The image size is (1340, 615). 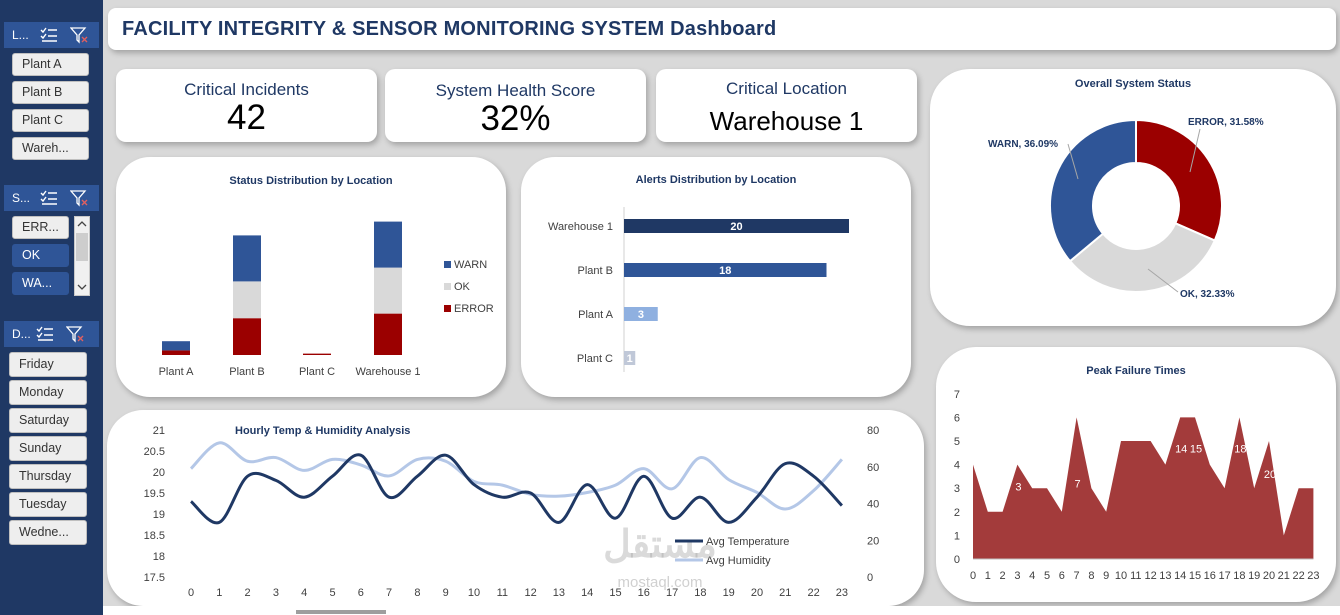 I want to click on scroll-down-icon, so click(x=82, y=287).